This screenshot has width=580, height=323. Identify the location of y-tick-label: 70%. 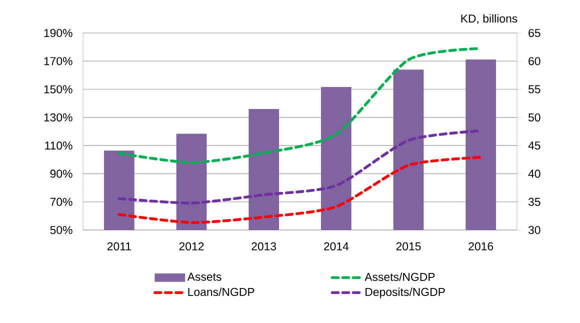
(61, 202).